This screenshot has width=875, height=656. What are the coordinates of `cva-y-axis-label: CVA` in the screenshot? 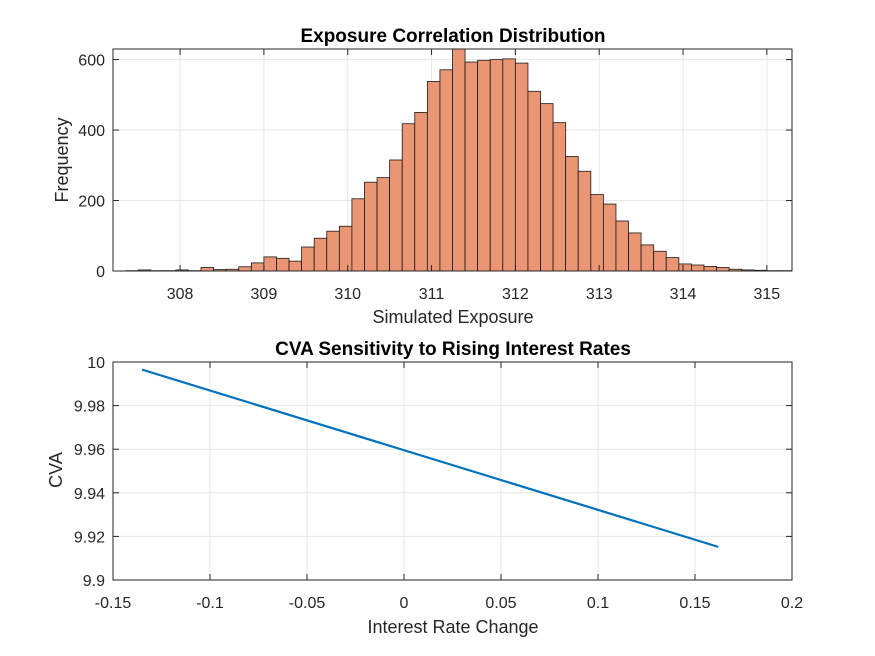 It's located at (56, 470).